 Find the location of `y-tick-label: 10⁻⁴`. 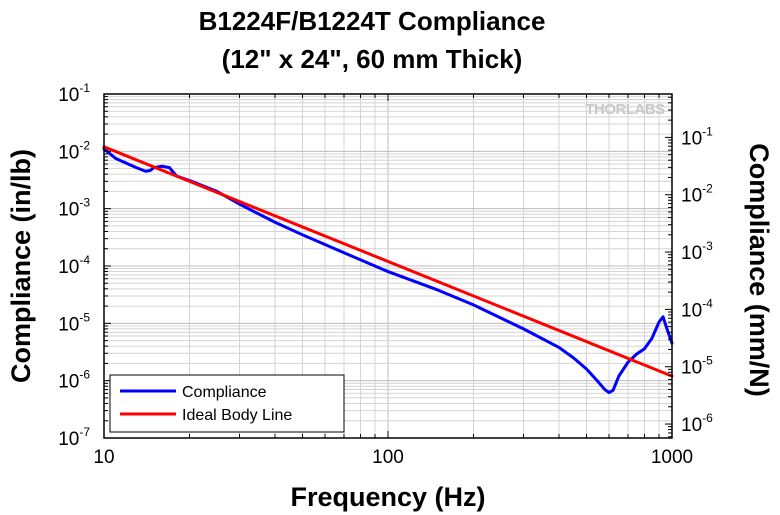

y-tick-label: 10⁻⁴ is located at coordinates (74, 265).